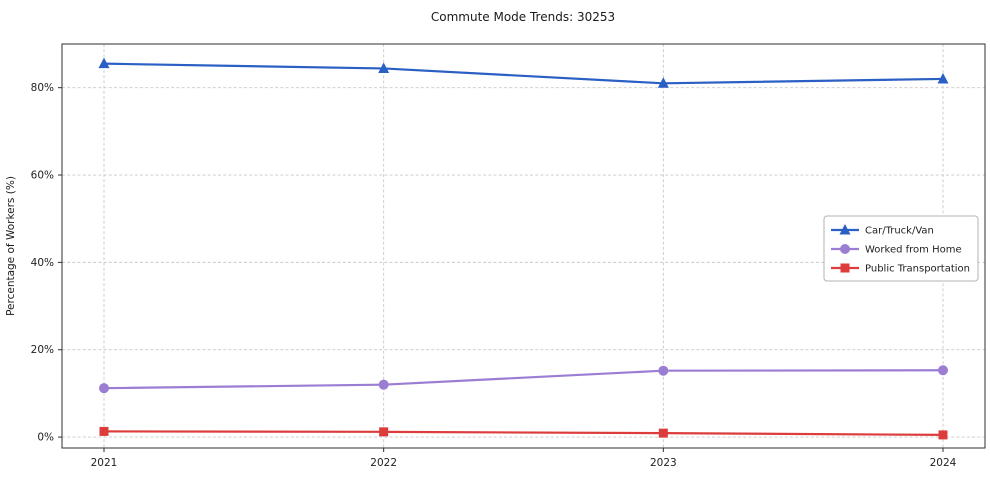 The width and height of the screenshot is (990, 490). What do you see at coordinates (917, 269) in the screenshot?
I see `legend-label-public-transportation: Public Transportation` at bounding box center [917, 269].